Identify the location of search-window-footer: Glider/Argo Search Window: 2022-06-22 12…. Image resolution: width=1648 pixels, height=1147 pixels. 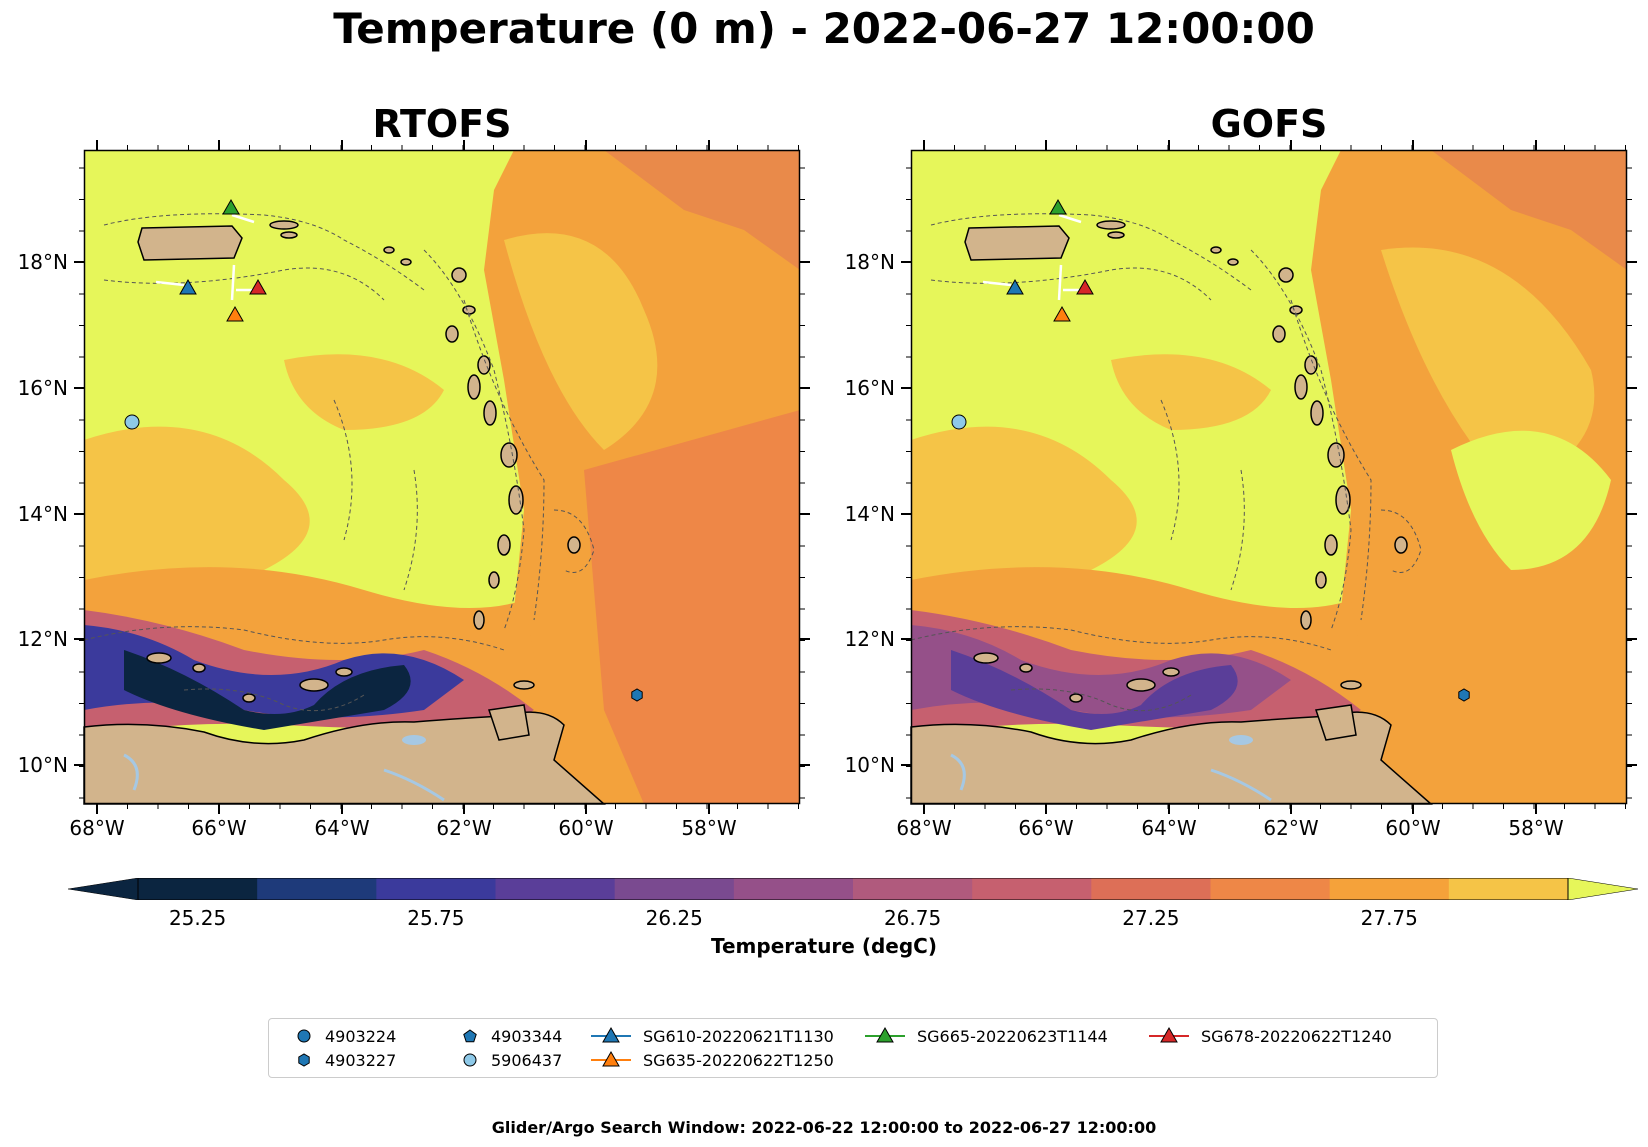
(824, 1127).